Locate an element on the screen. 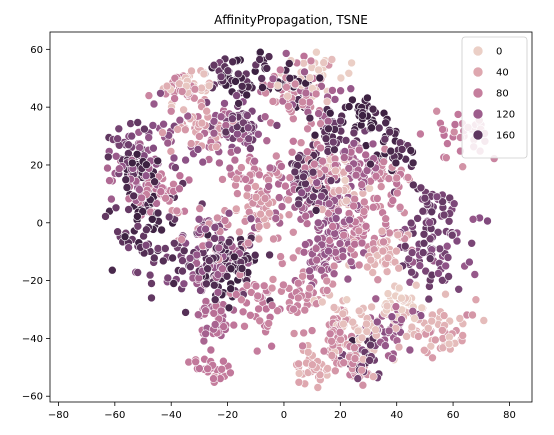 Image resolution: width=554 pixels, height=435 pixels. legend-marker is located at coordinates (478, 114).